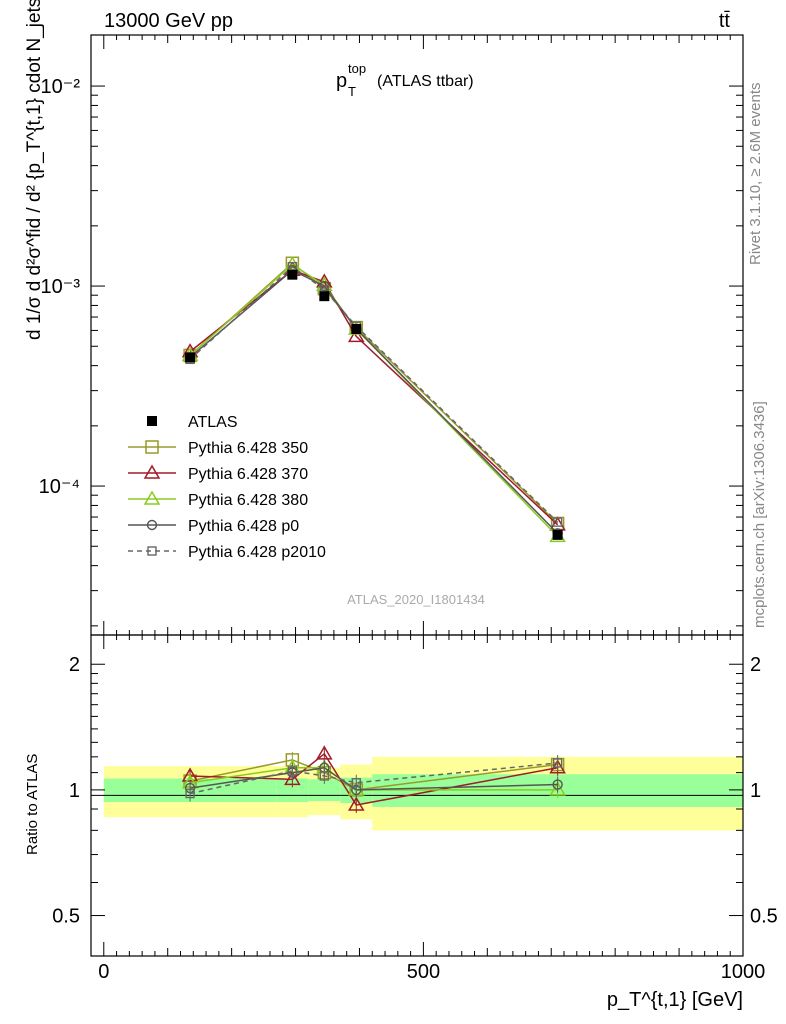 The width and height of the screenshot is (786, 1024). Describe the element at coordinates (423, 972) in the screenshot. I see `x-tick-label: 500` at that location.